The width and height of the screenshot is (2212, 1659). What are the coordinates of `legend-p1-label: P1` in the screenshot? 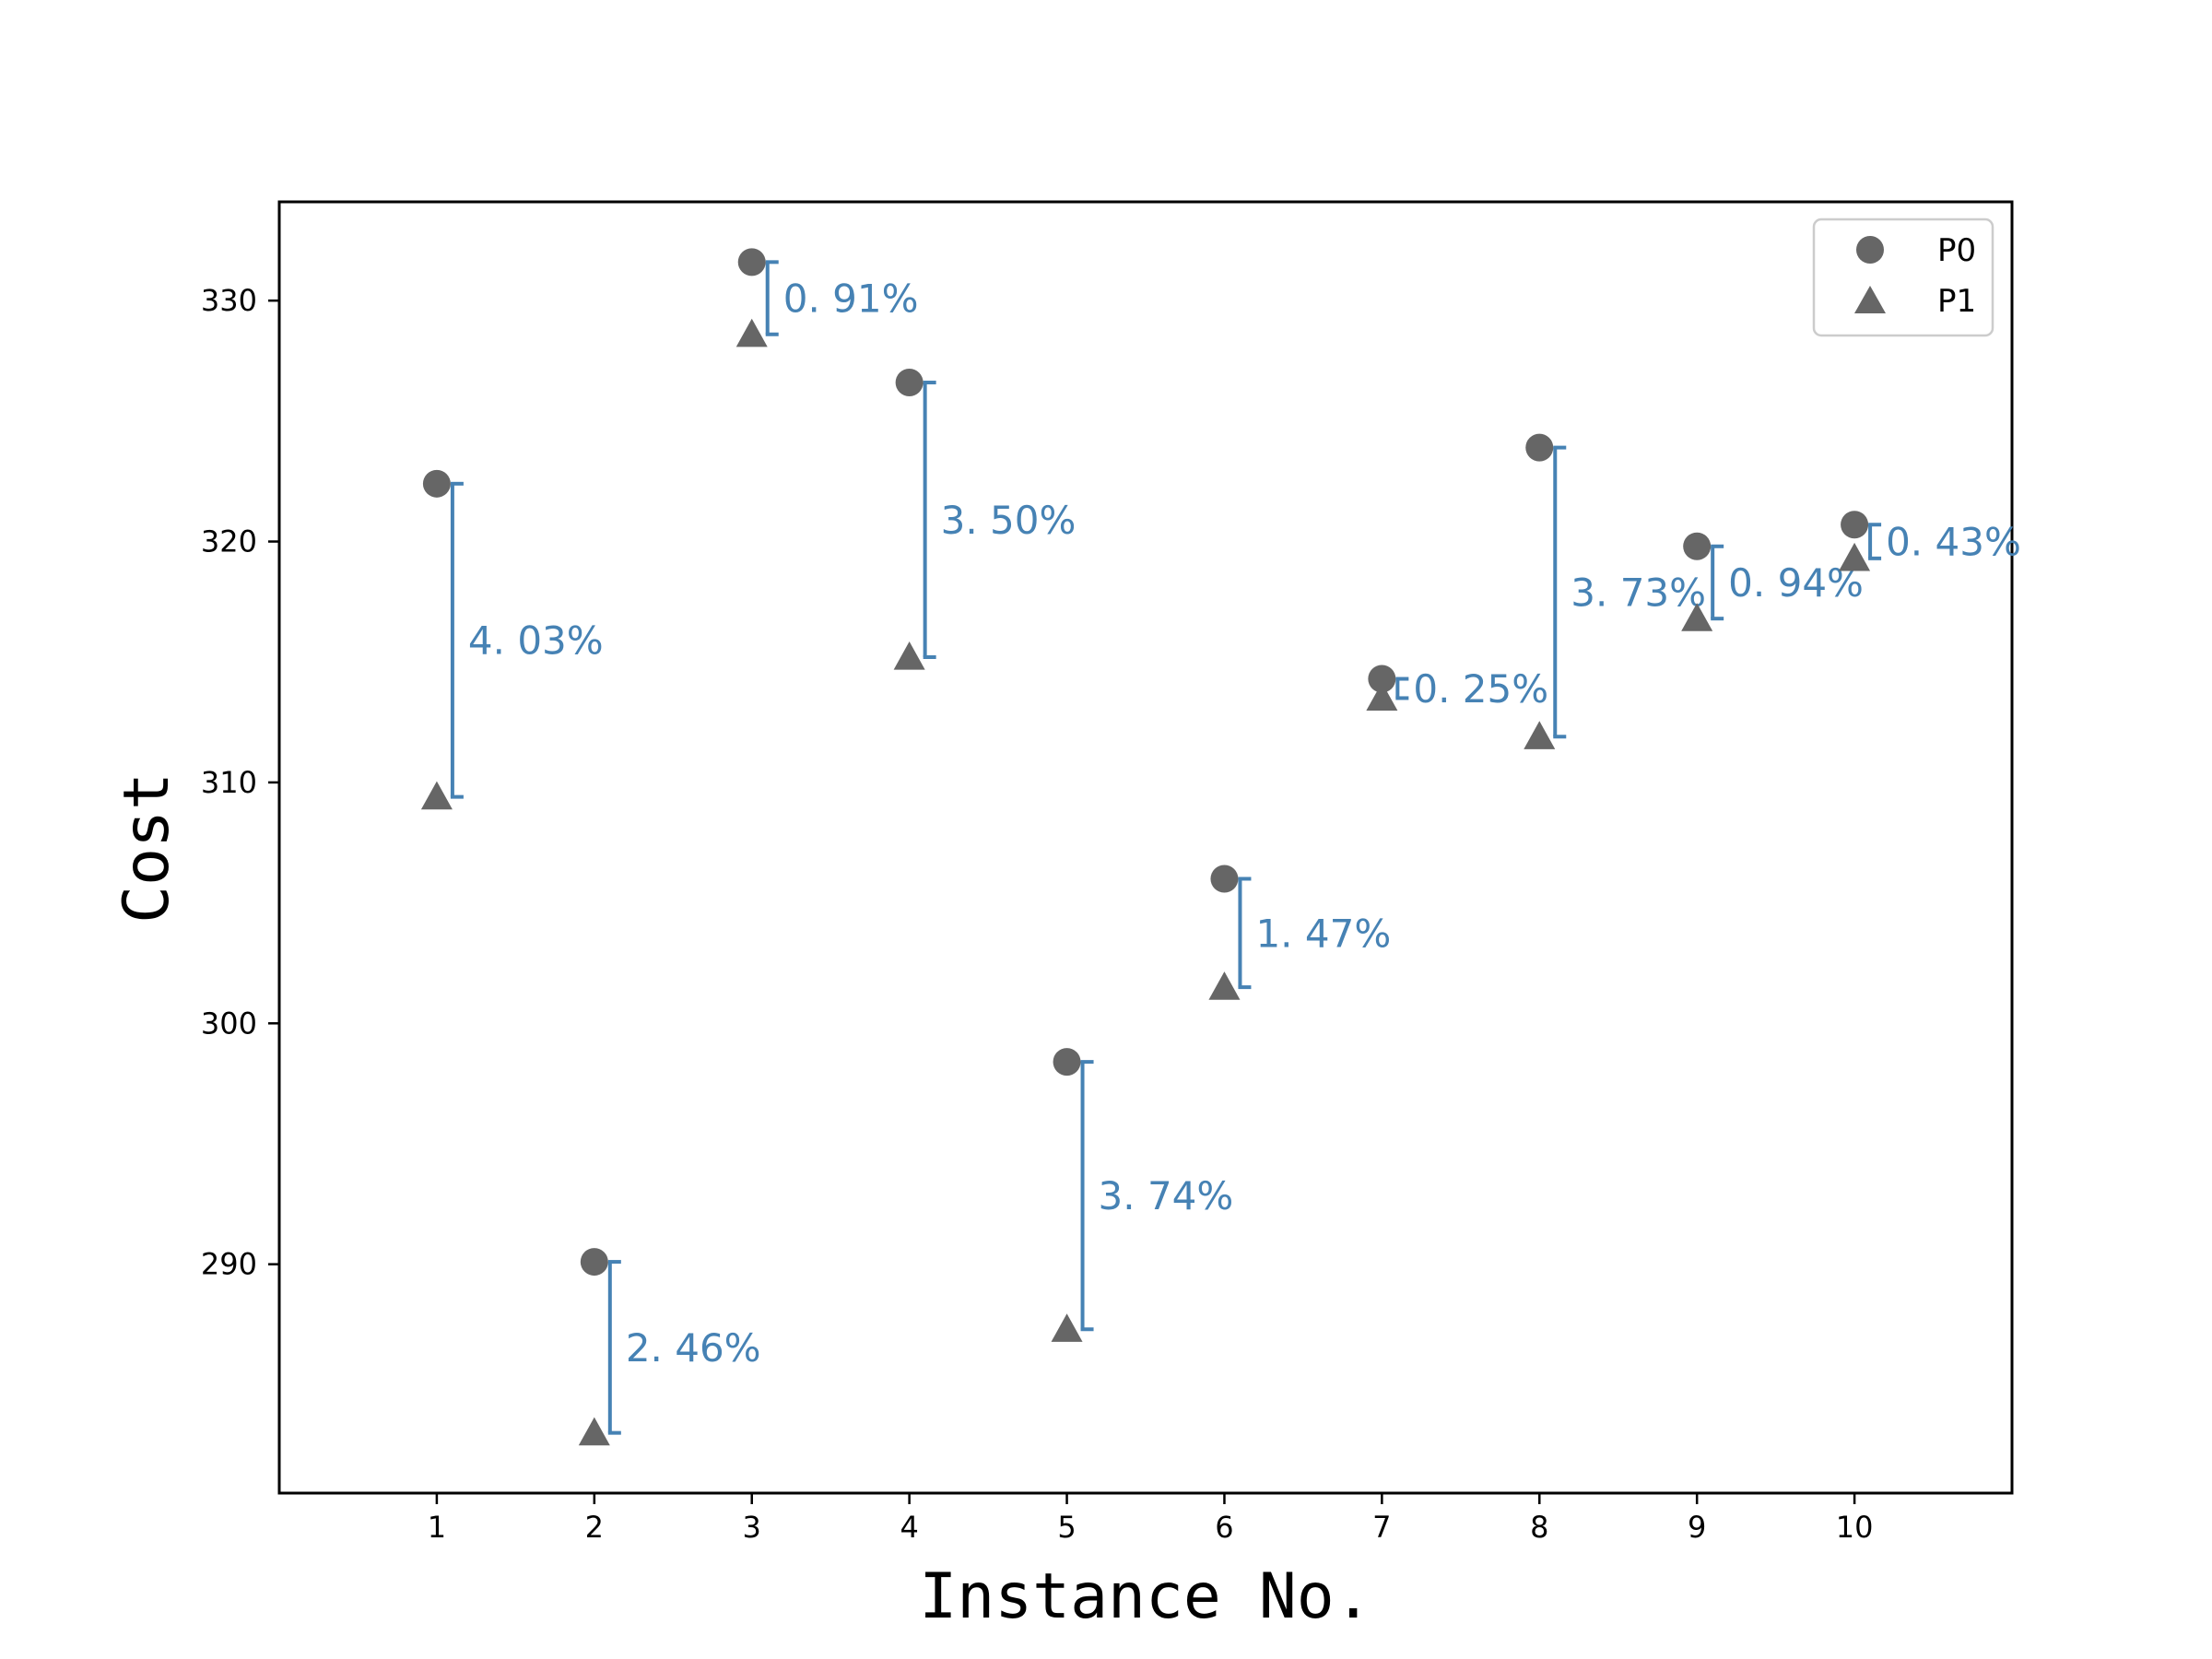 It's located at (1956, 301).